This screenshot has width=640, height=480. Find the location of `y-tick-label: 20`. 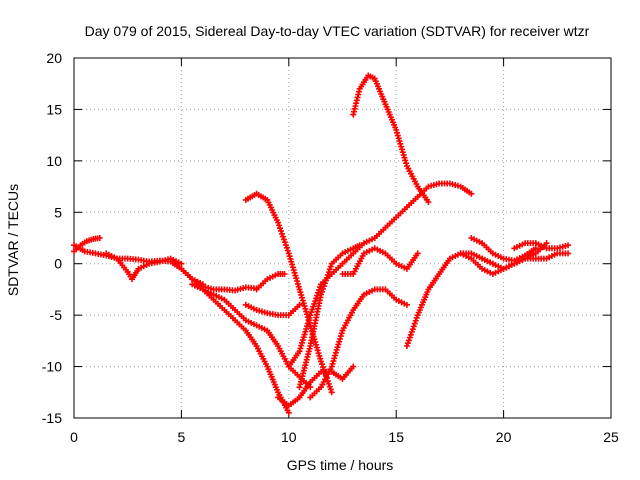

y-tick-label: 20 is located at coordinates (54, 58).